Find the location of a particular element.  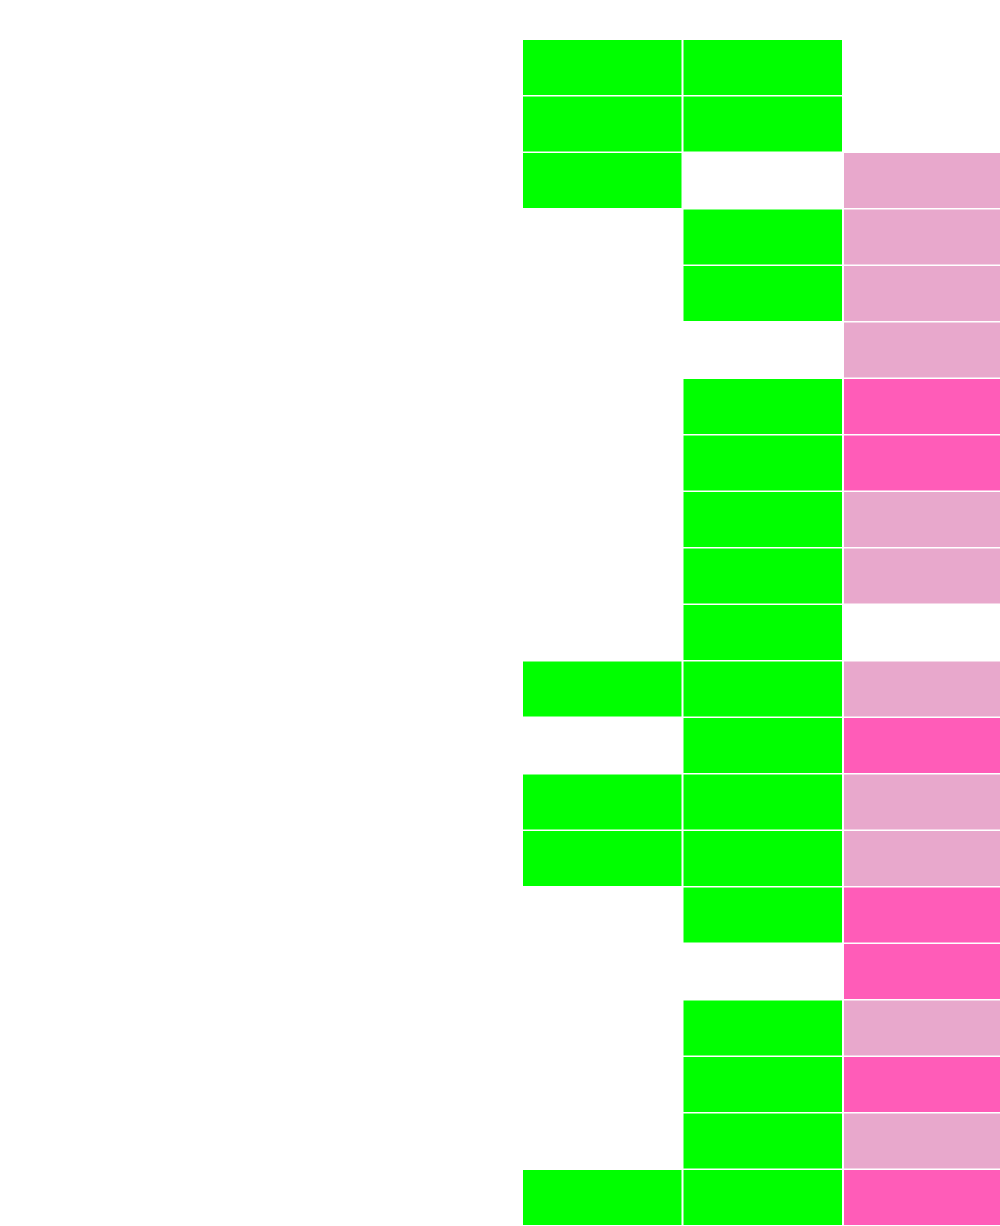

heatmap-cell-r14-c3-light-pink is located at coordinates (922, 802).